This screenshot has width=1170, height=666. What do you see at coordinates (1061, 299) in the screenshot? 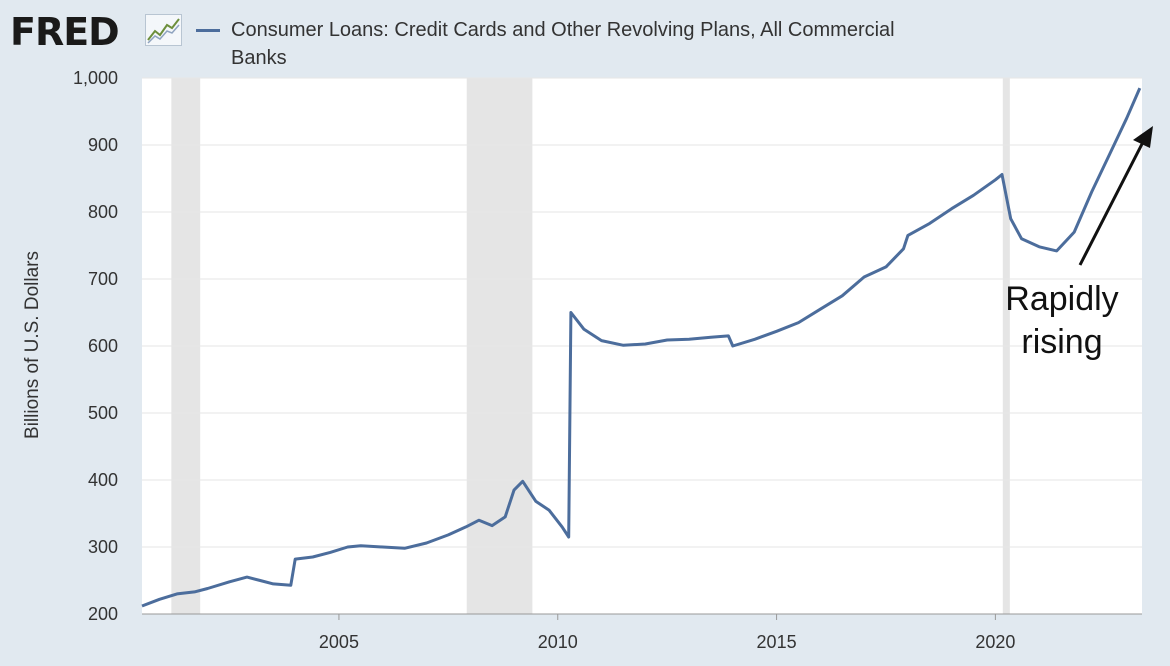
I see `annotation-text: Rapidly` at bounding box center [1061, 299].